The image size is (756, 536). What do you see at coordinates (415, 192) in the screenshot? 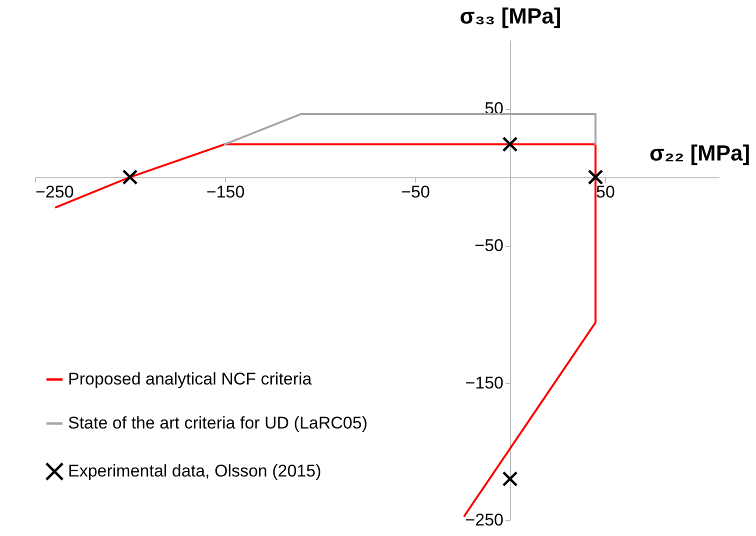
I see `x-tick-label: −50` at bounding box center [415, 192].